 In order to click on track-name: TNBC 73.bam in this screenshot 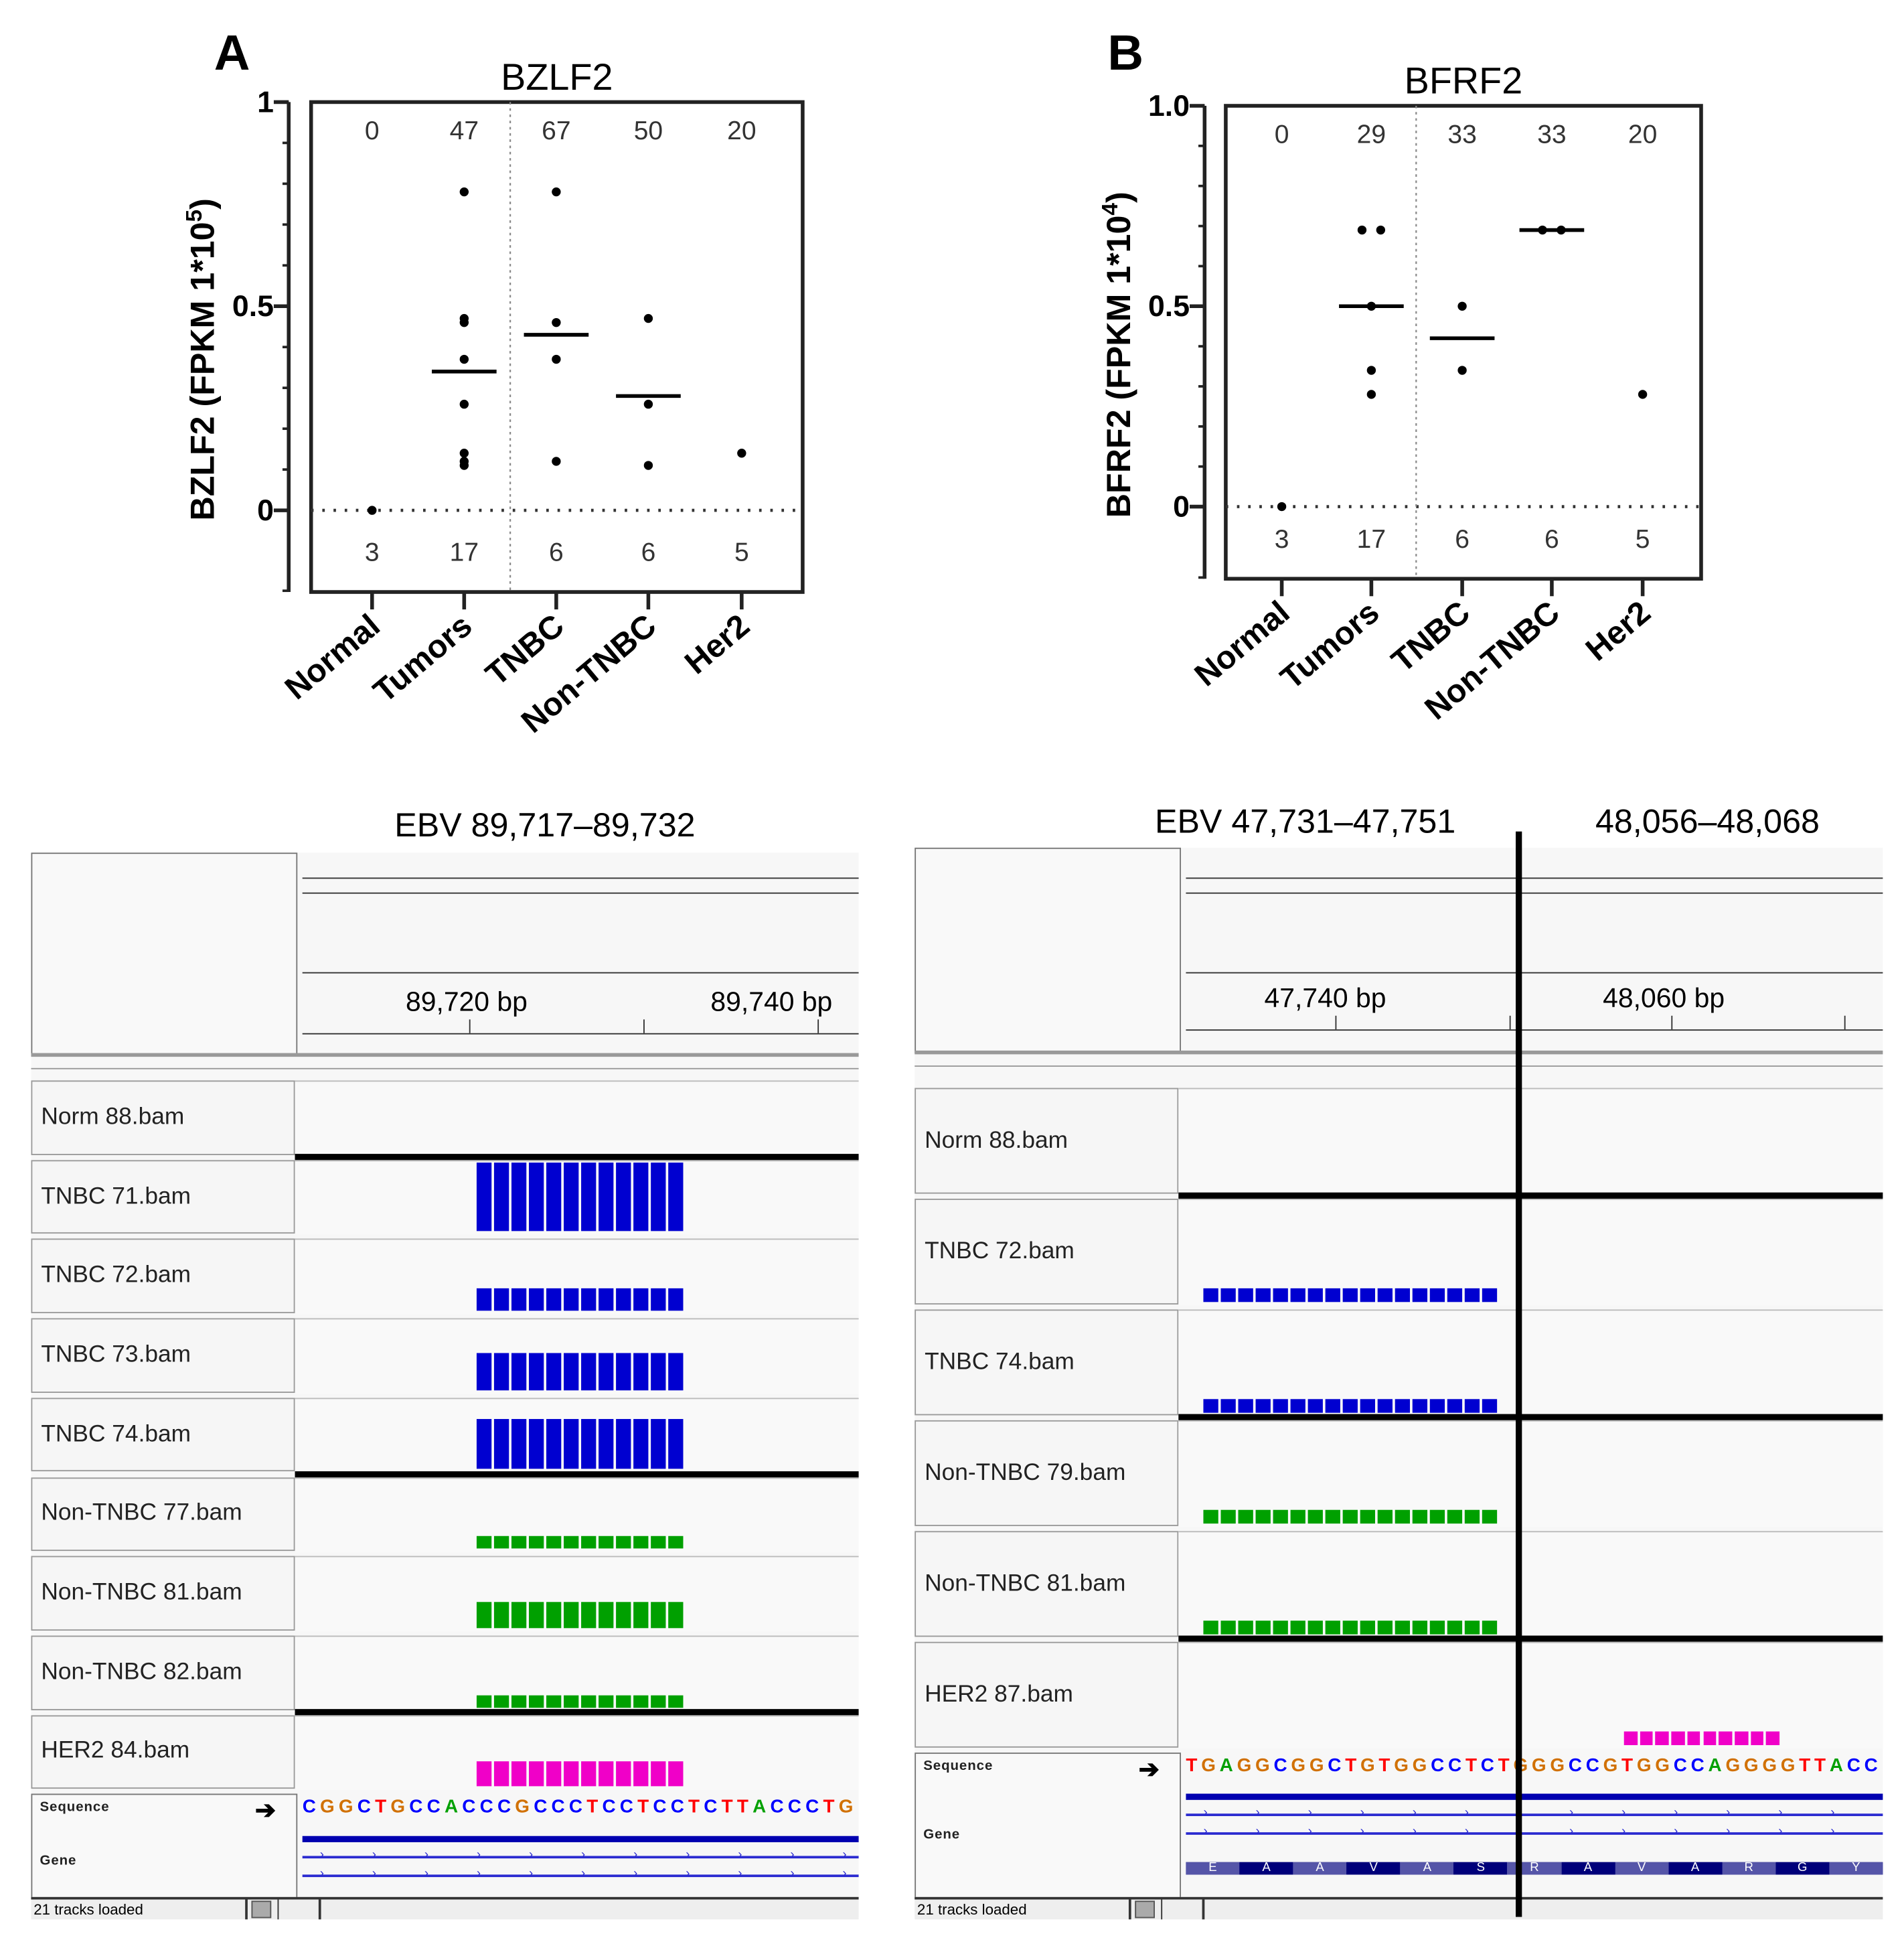, I will do `click(163, 1355)`.